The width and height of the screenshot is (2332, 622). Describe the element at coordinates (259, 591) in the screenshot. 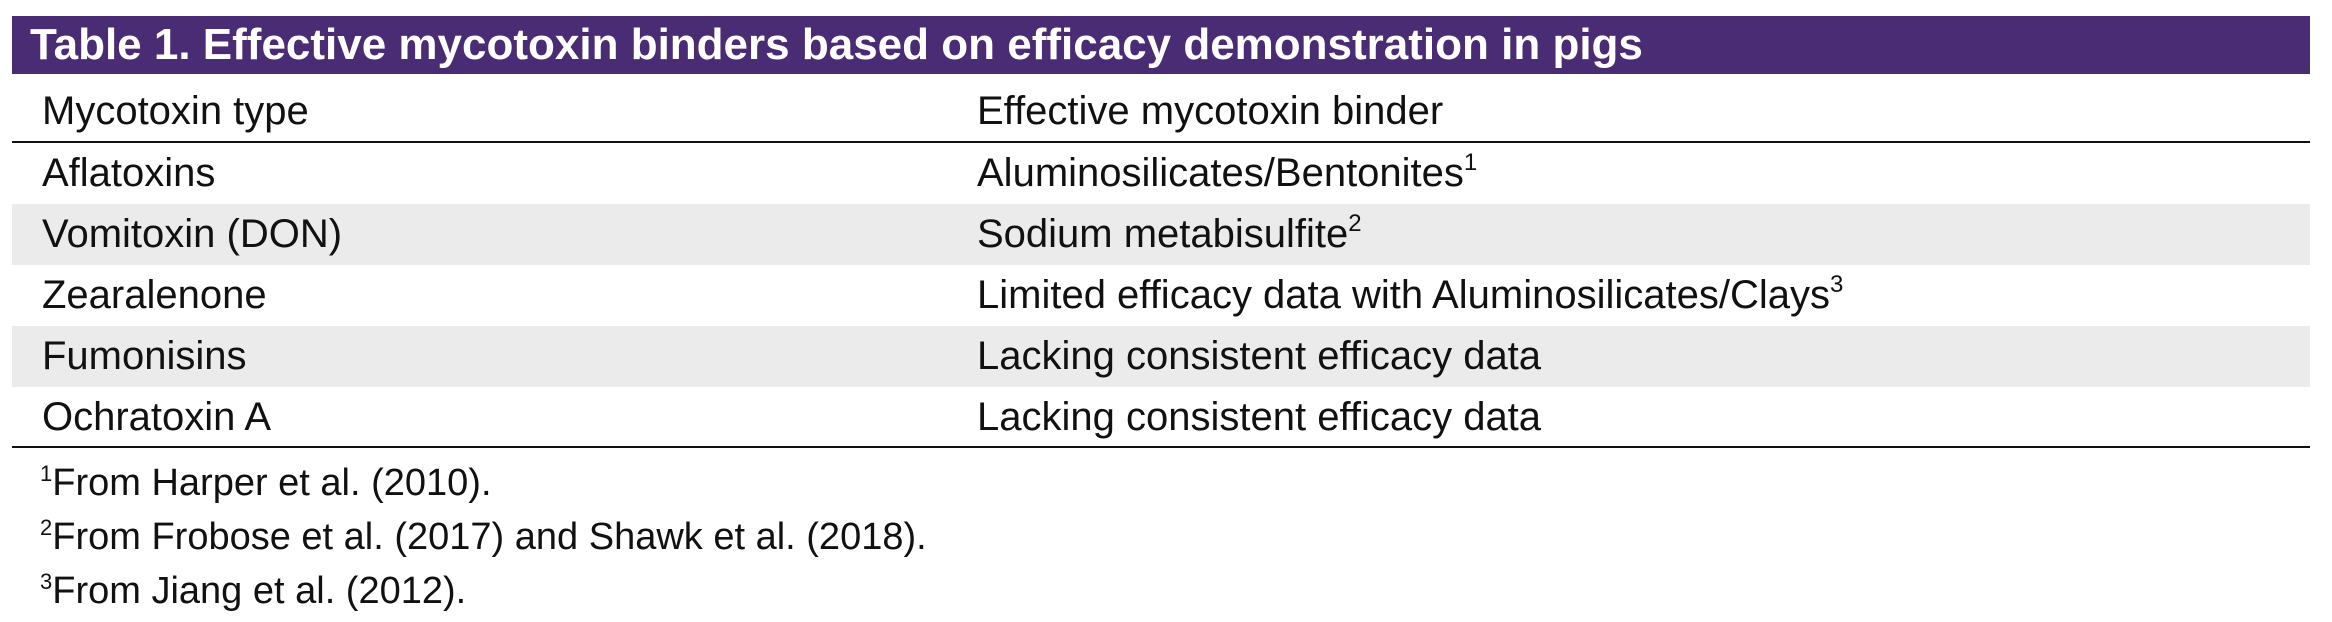

I see `footnote-text: From Jiang et al. (2012).` at that location.